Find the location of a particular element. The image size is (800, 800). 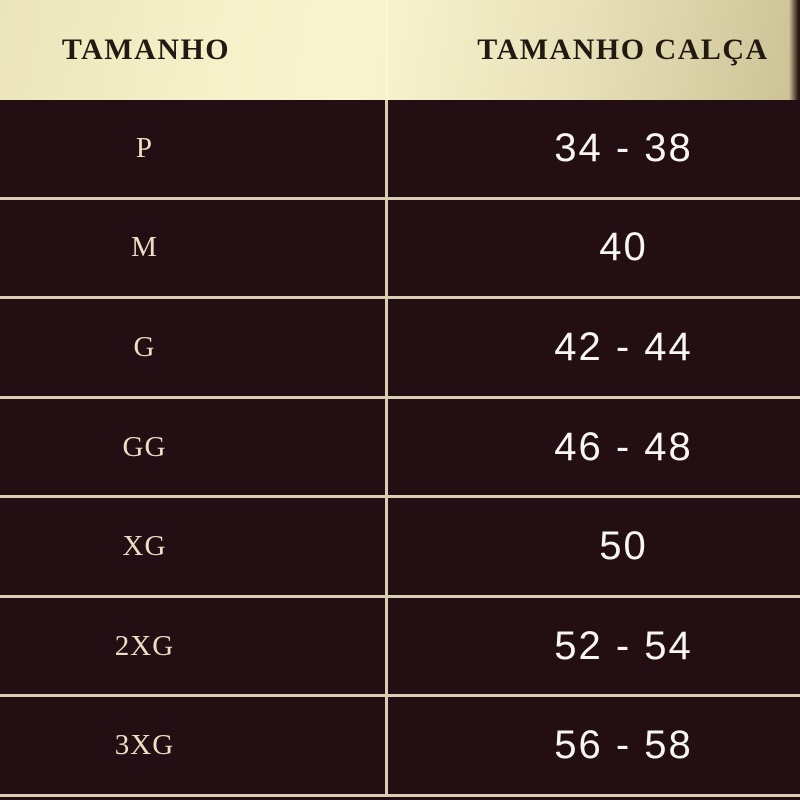

table-row: 2XG 52 - 54 is located at coordinates (400, 648).